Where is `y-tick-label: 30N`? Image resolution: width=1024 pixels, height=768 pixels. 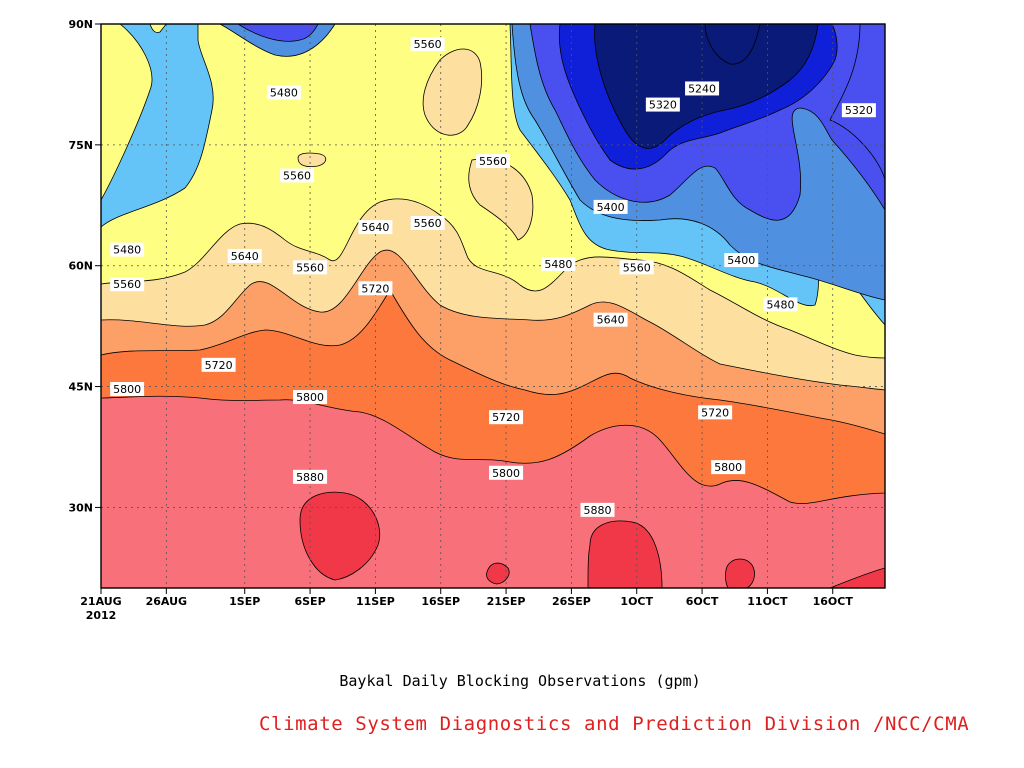 y-tick-label: 30N is located at coordinates (80, 507).